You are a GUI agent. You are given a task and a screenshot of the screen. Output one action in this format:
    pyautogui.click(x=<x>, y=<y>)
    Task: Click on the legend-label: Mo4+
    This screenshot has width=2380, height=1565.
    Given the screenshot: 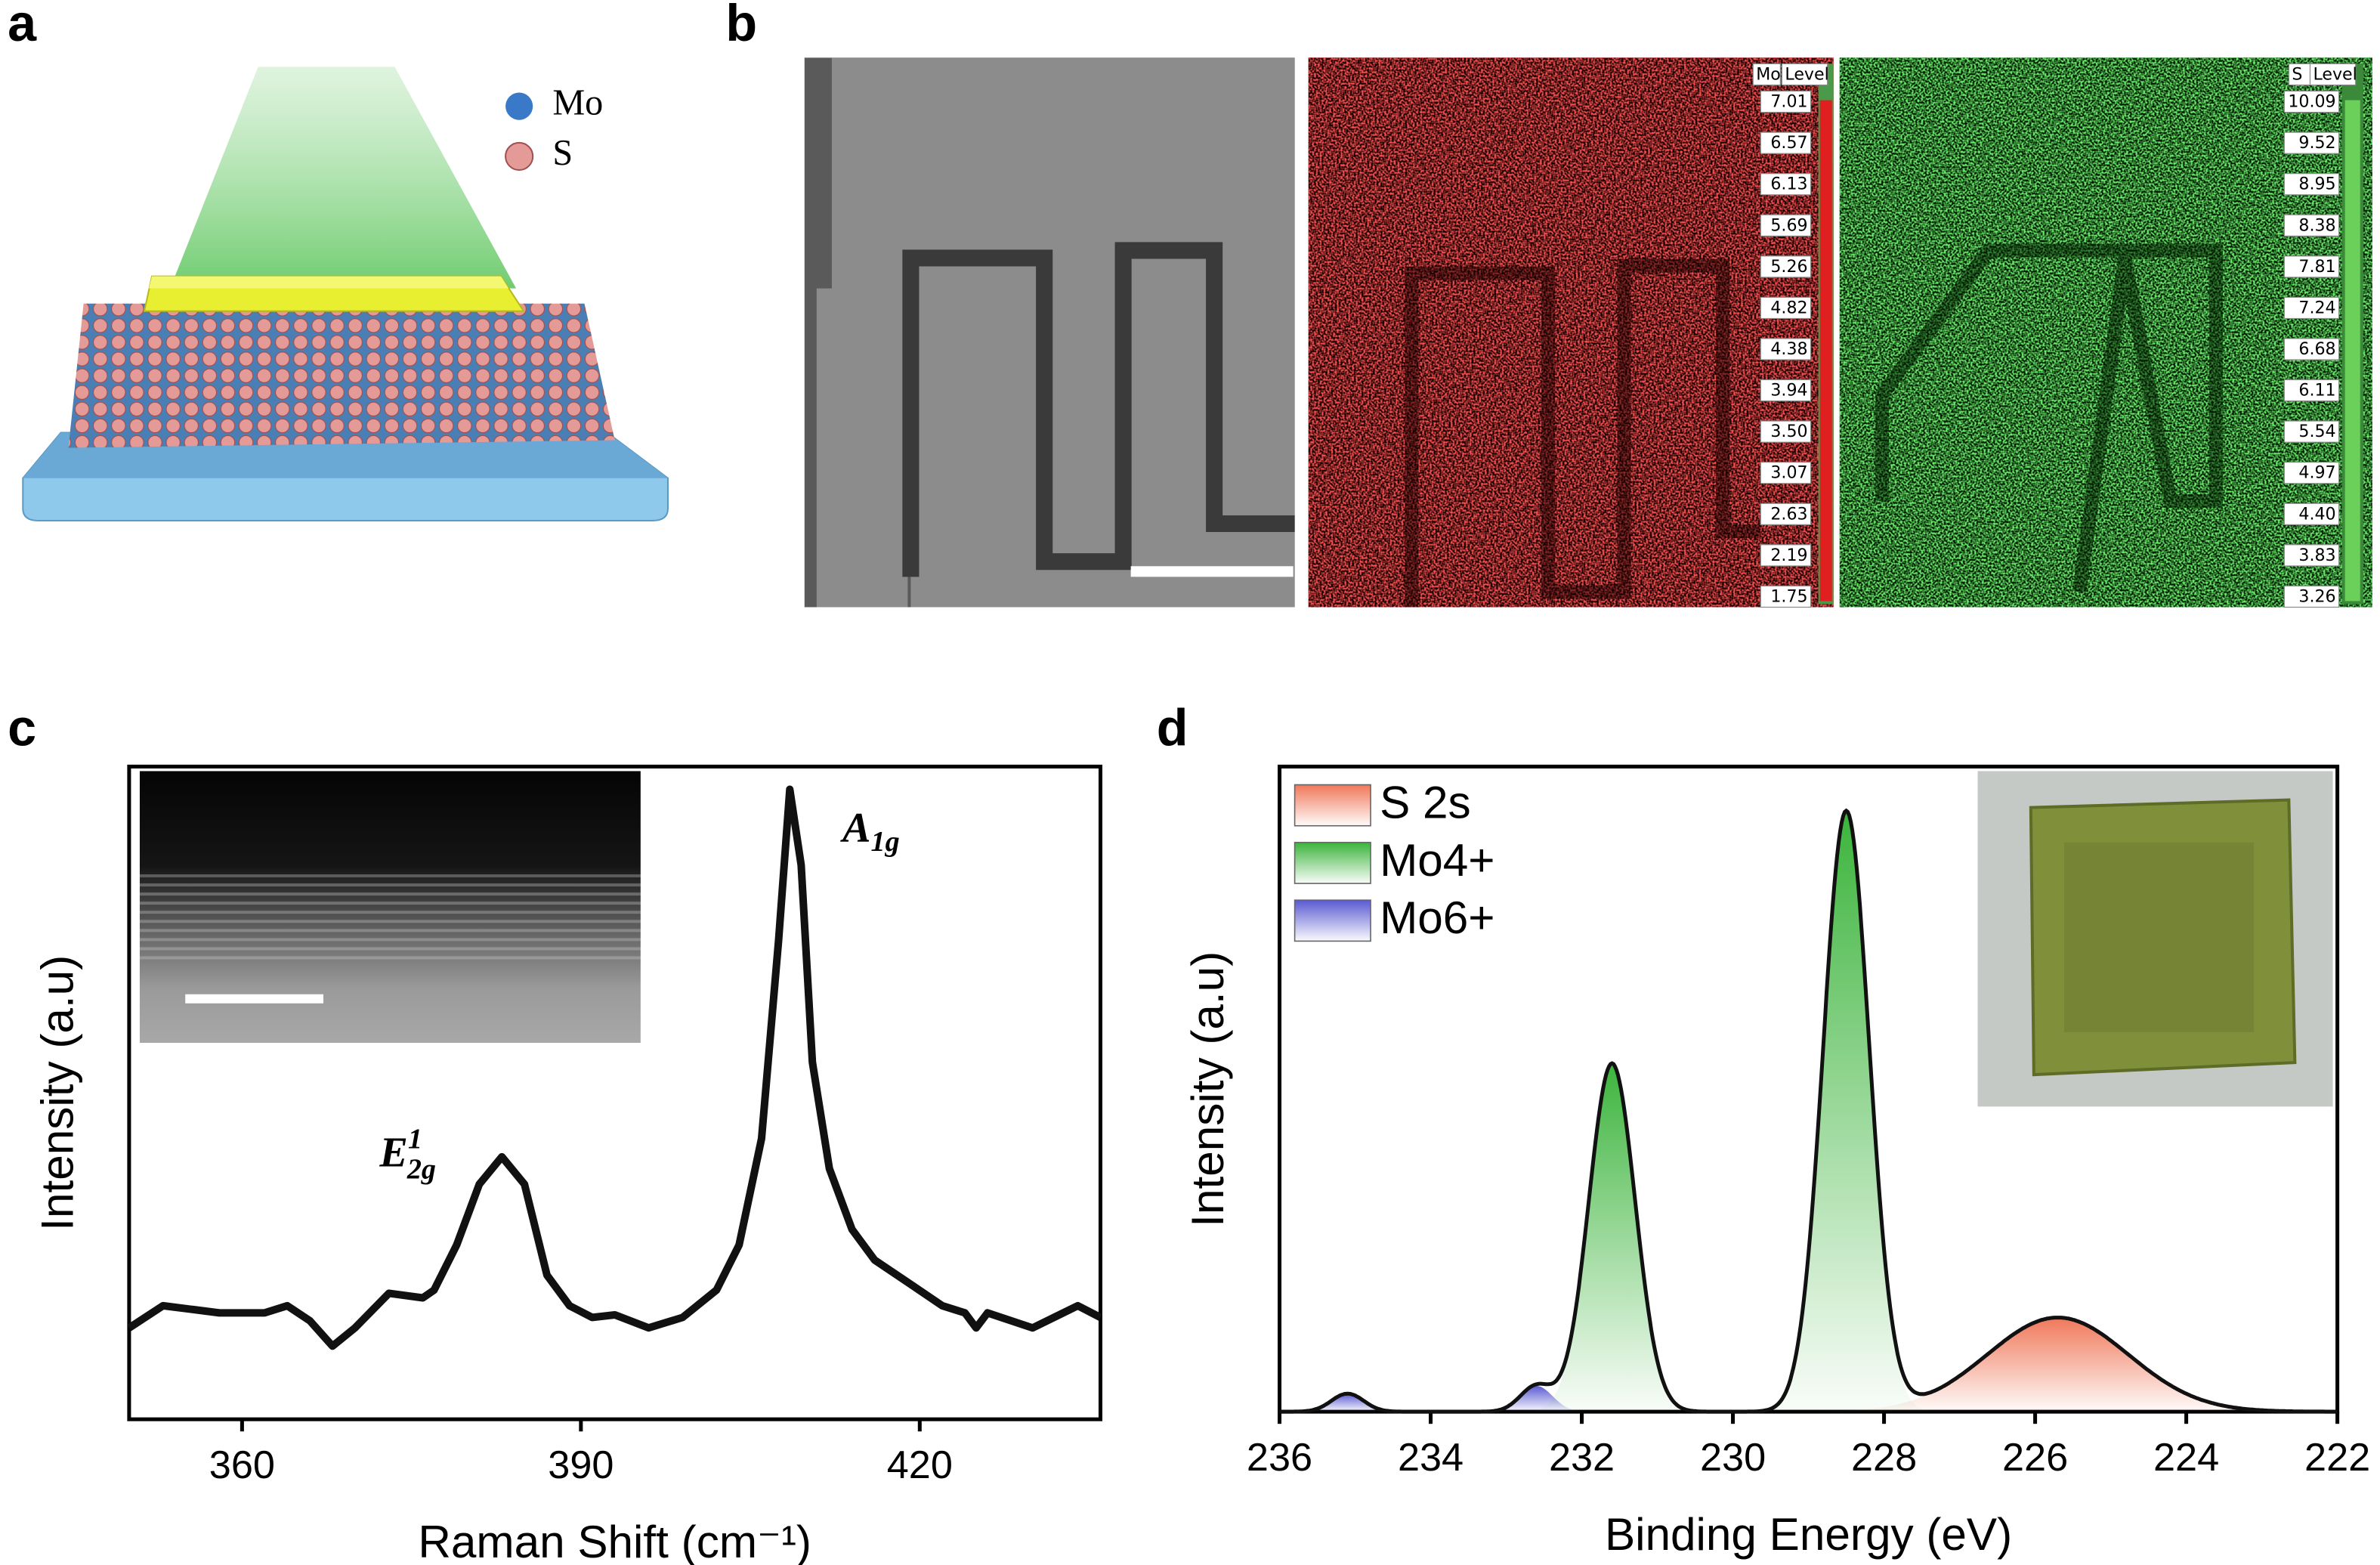 What is the action you would take?
    pyautogui.click(x=1437, y=860)
    